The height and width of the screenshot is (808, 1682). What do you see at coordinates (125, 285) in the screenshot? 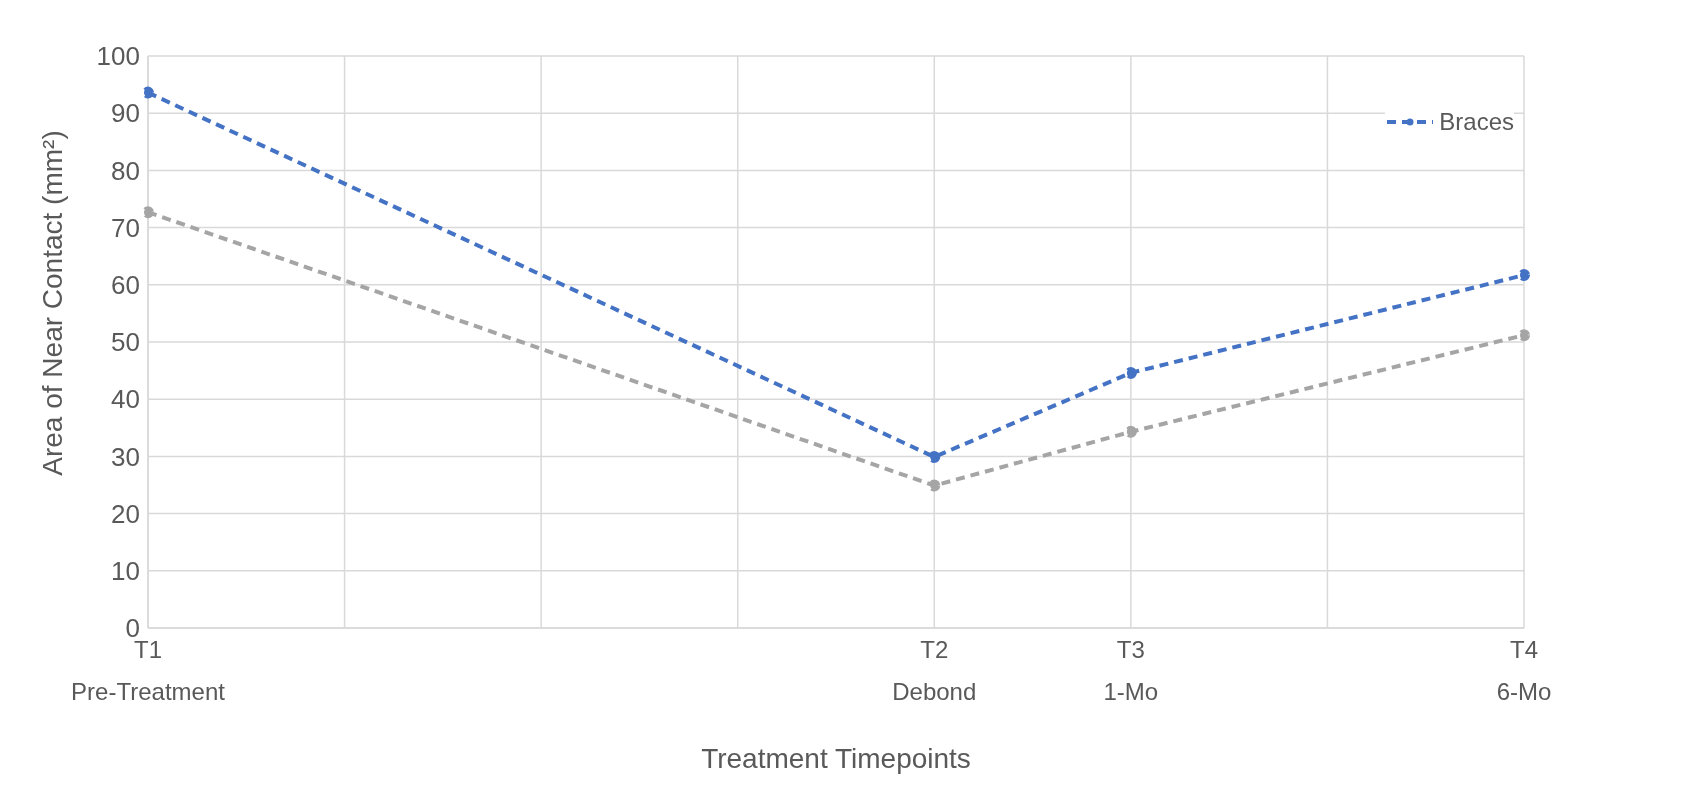
I see `y-tick-label: 60` at bounding box center [125, 285].